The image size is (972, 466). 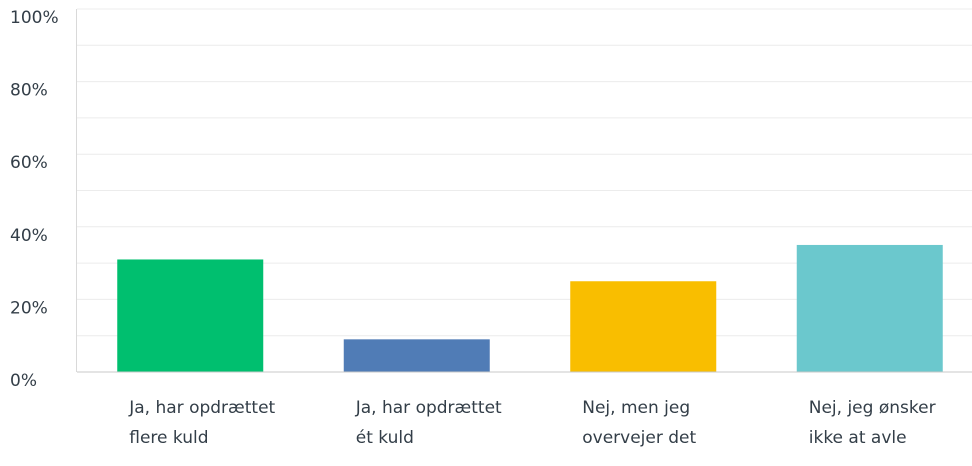 I want to click on x-tick-label: Nej, men jeg overvejer det, so click(x=639, y=423).